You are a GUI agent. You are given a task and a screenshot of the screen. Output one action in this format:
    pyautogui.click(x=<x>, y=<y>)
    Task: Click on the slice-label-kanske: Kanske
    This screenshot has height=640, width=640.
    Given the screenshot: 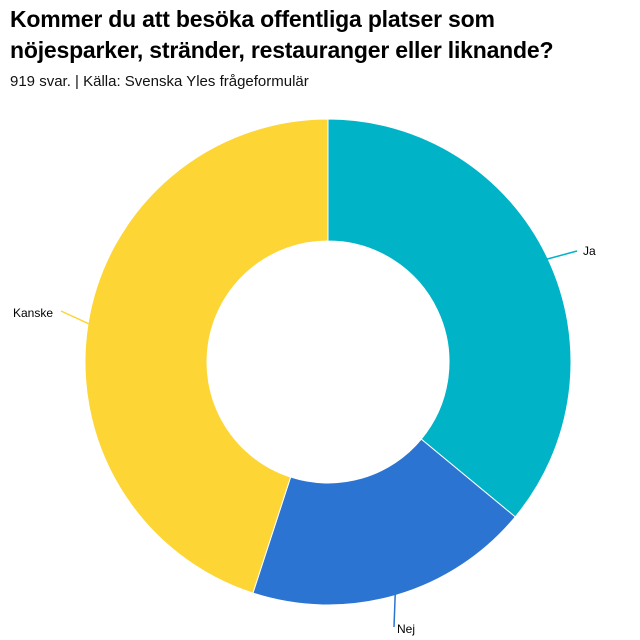 What is the action you would take?
    pyautogui.click(x=33, y=313)
    